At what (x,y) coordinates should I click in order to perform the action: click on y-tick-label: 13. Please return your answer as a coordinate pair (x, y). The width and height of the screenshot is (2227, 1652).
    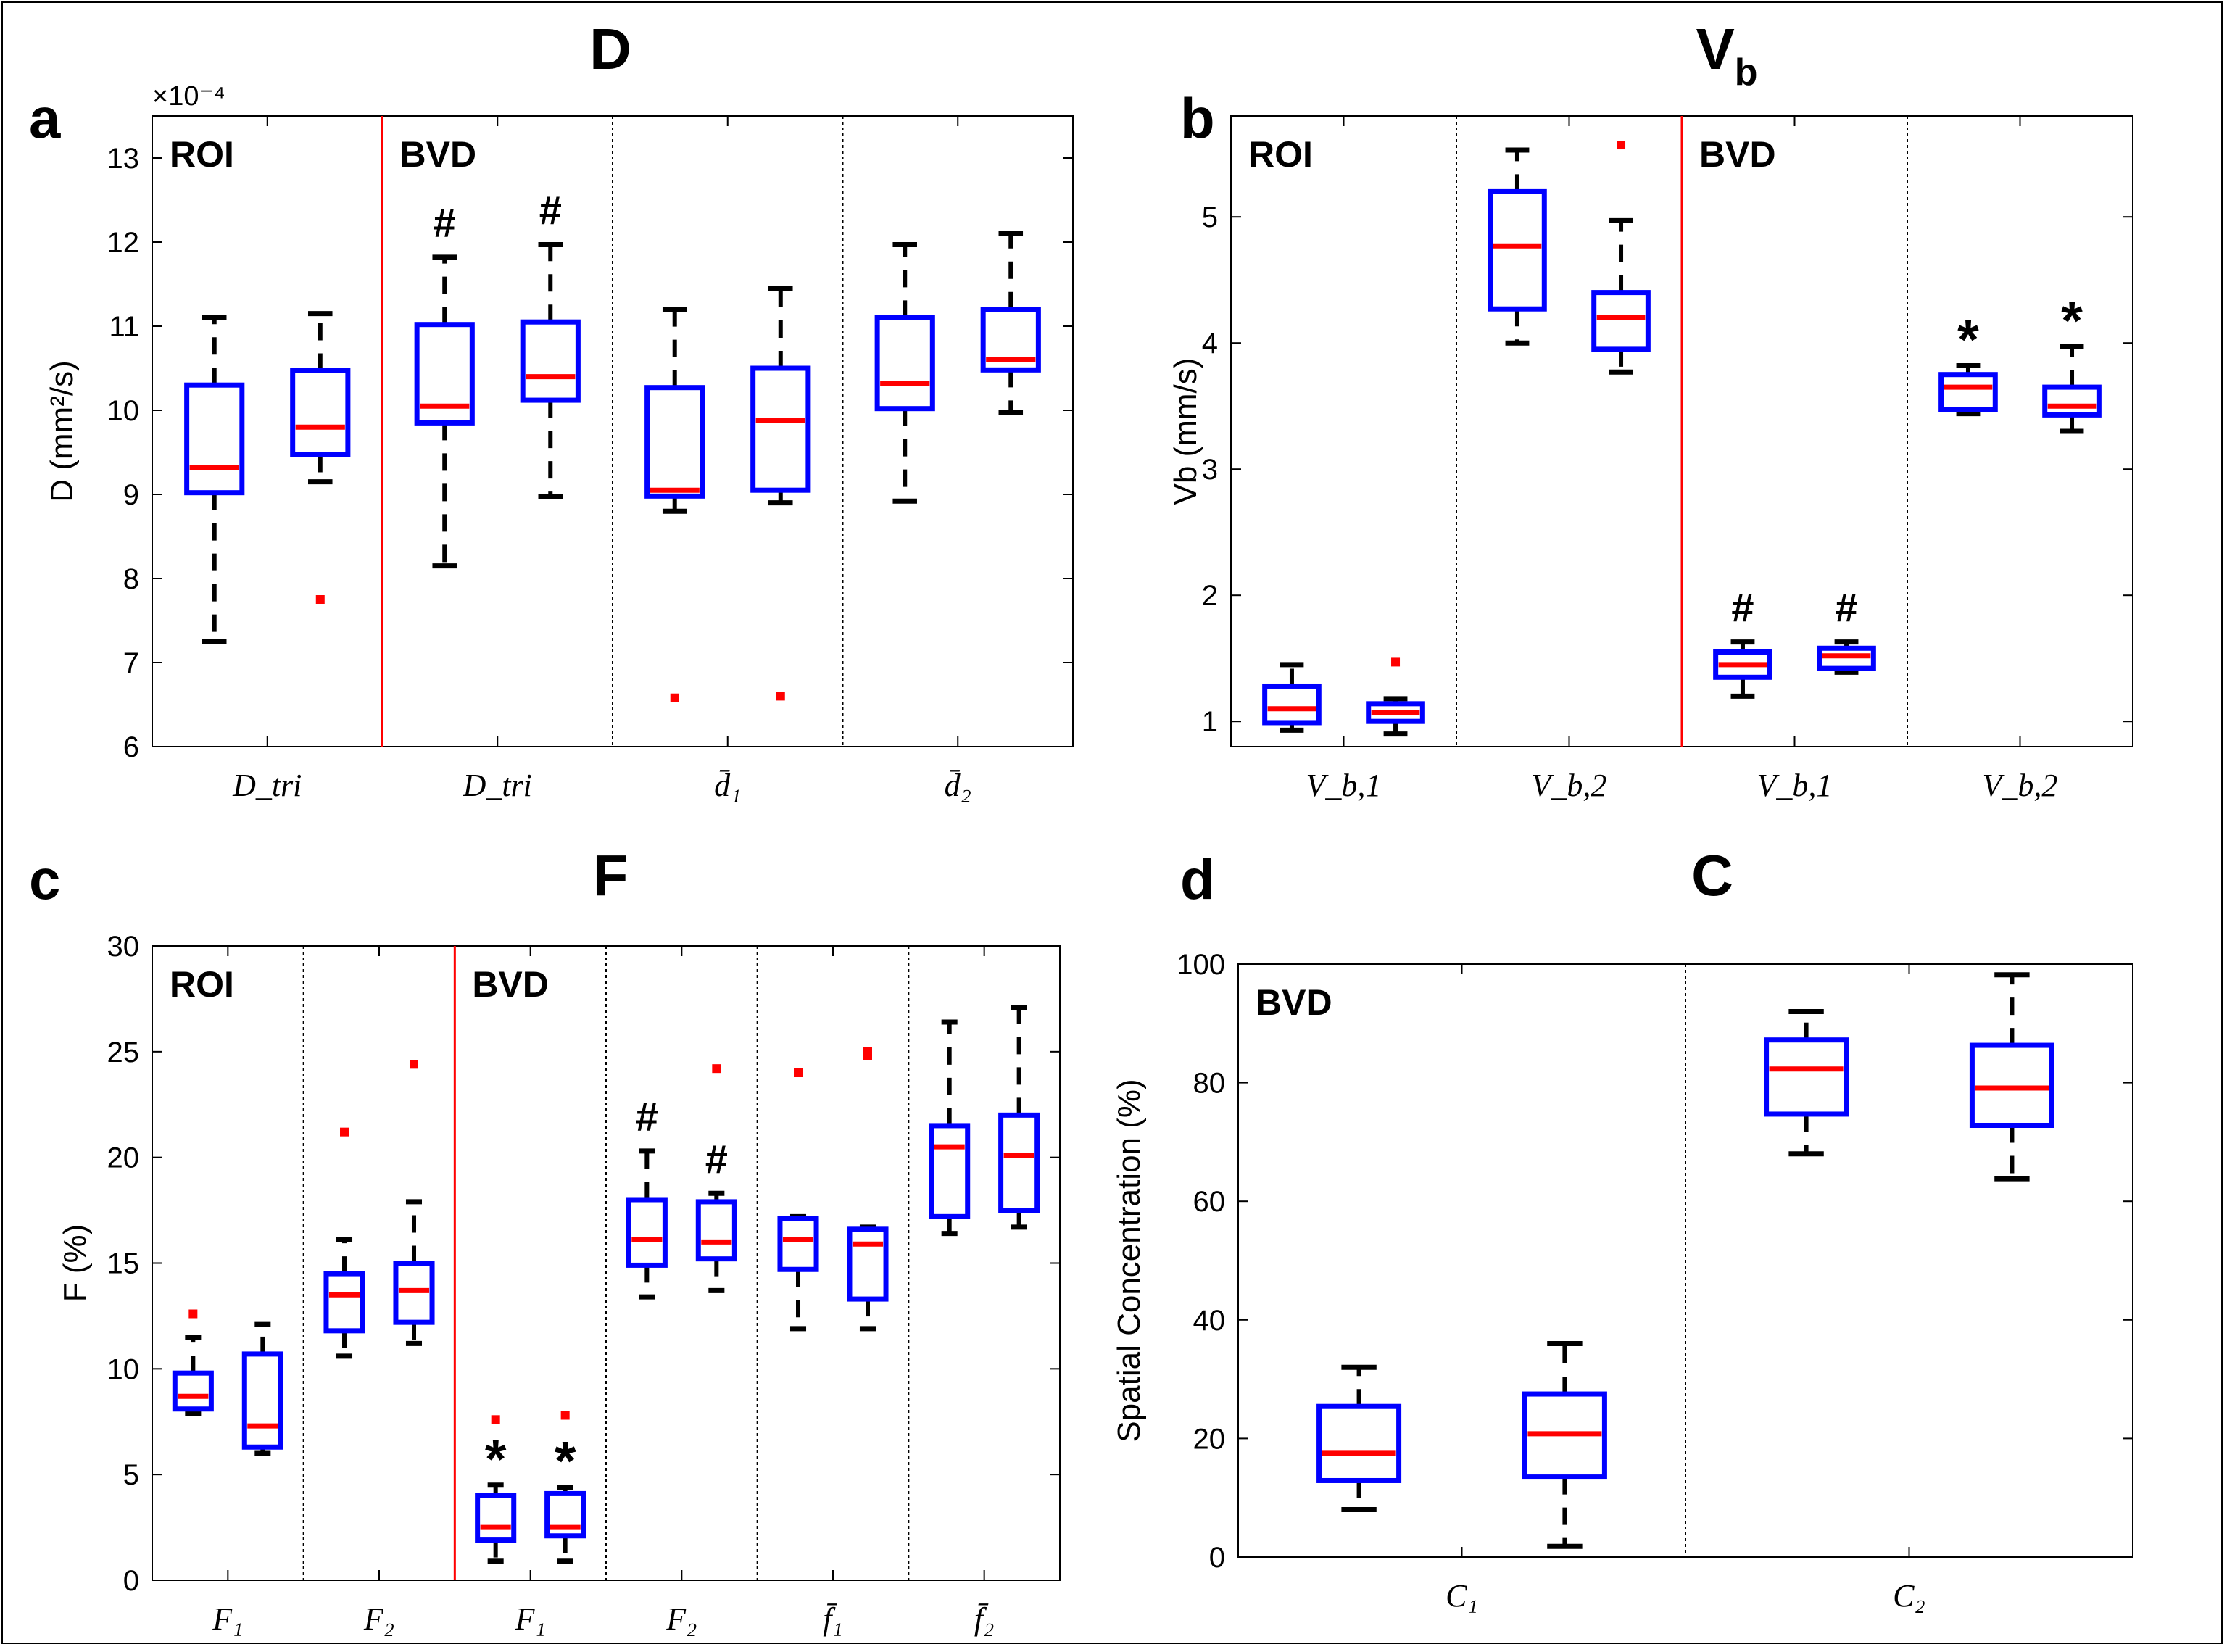
    Looking at the image, I should click on (124, 159).